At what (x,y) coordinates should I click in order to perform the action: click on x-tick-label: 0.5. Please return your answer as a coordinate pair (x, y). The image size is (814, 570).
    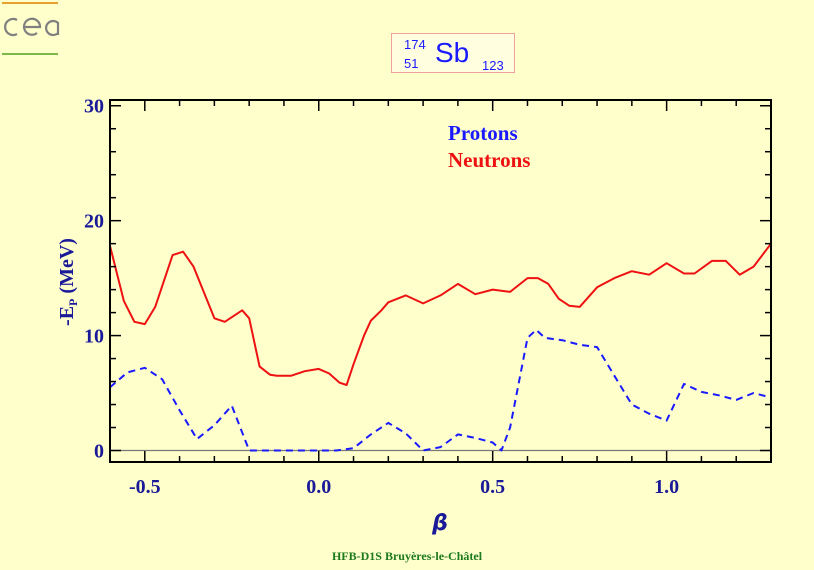
    Looking at the image, I should click on (492, 487).